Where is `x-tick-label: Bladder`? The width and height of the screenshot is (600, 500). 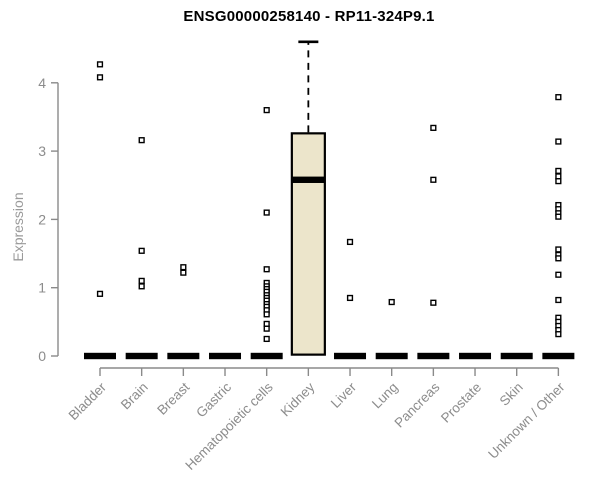 x-tick-label: Bladder is located at coordinates (88, 401).